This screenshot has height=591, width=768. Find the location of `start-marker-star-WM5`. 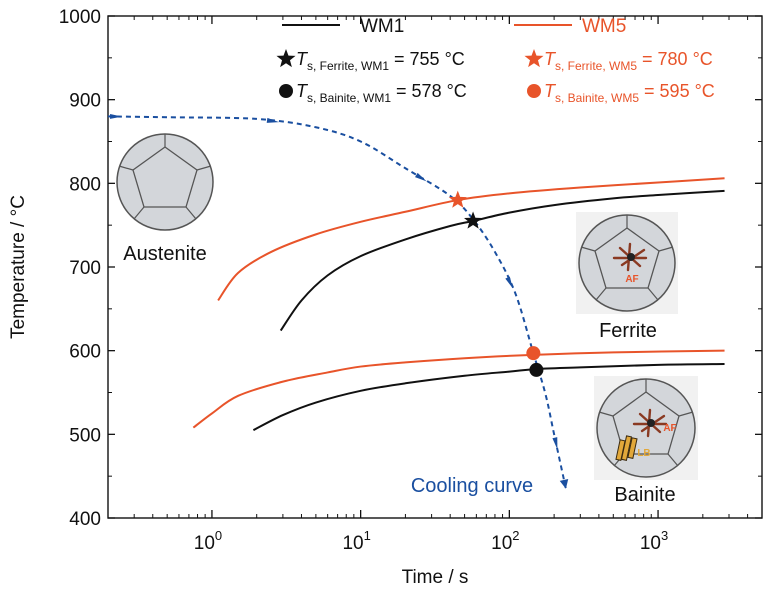

start-marker-star-WM5 is located at coordinates (457, 199).